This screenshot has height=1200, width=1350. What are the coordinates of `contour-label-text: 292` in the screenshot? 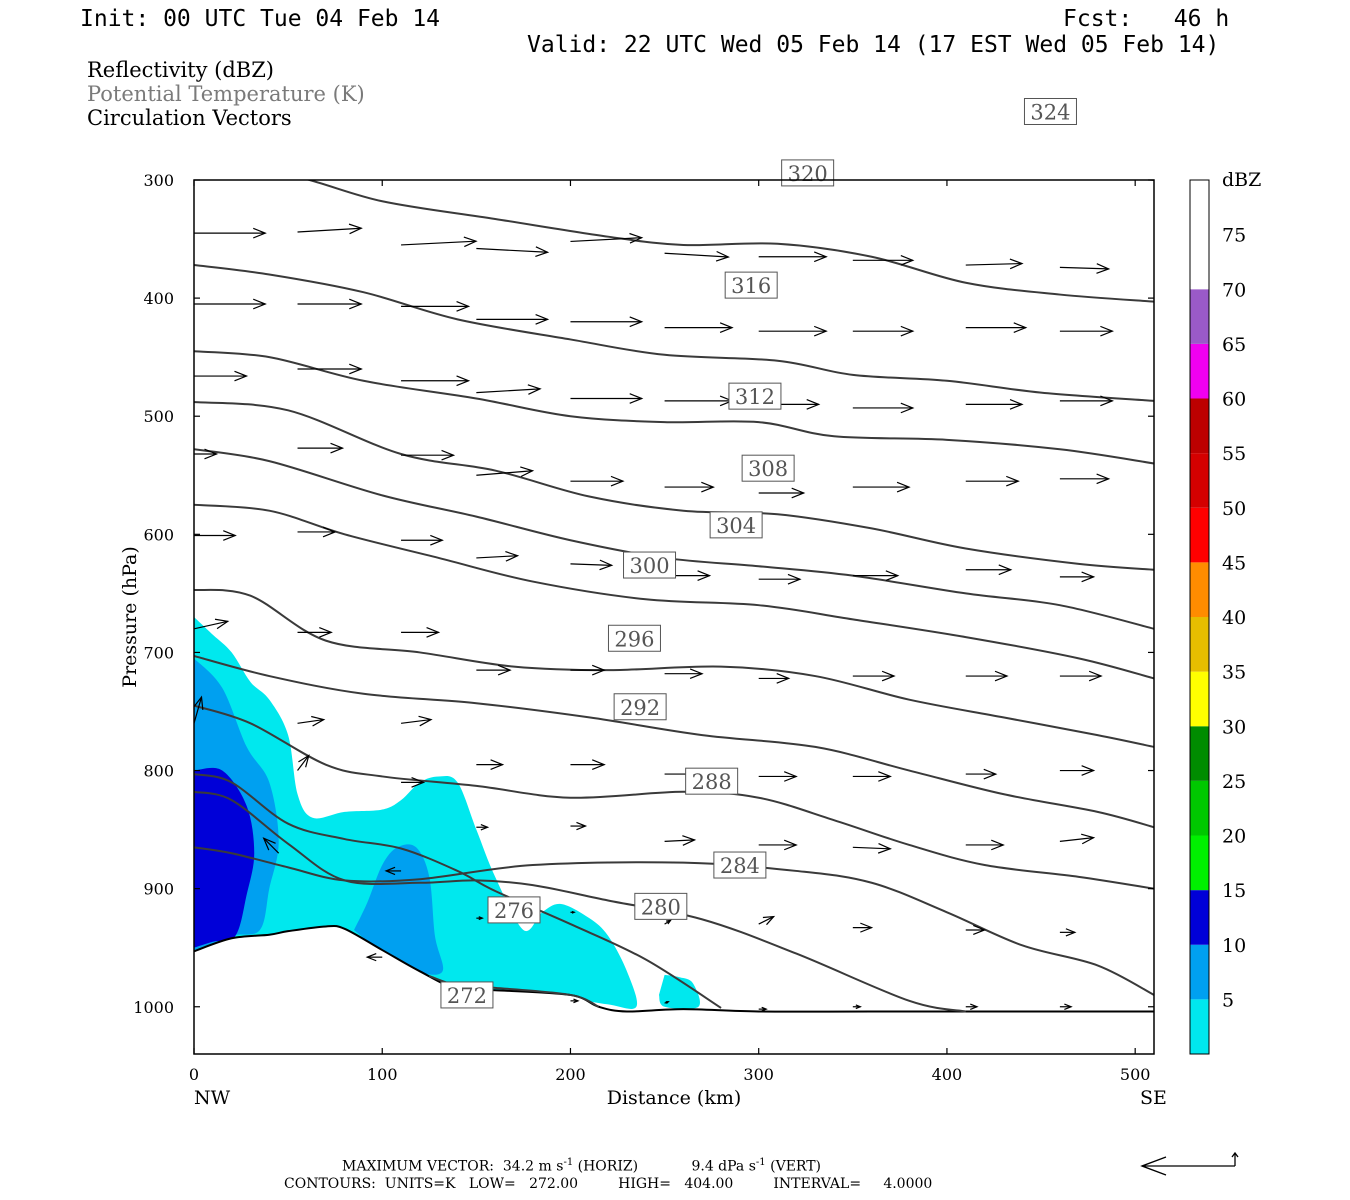 It's located at (640, 708).